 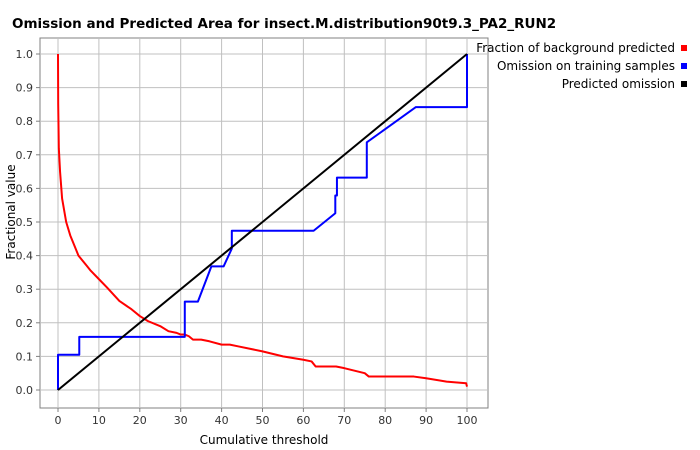 What do you see at coordinates (25, 155) in the screenshot?
I see `y-tick-label: 0.7` at bounding box center [25, 155].